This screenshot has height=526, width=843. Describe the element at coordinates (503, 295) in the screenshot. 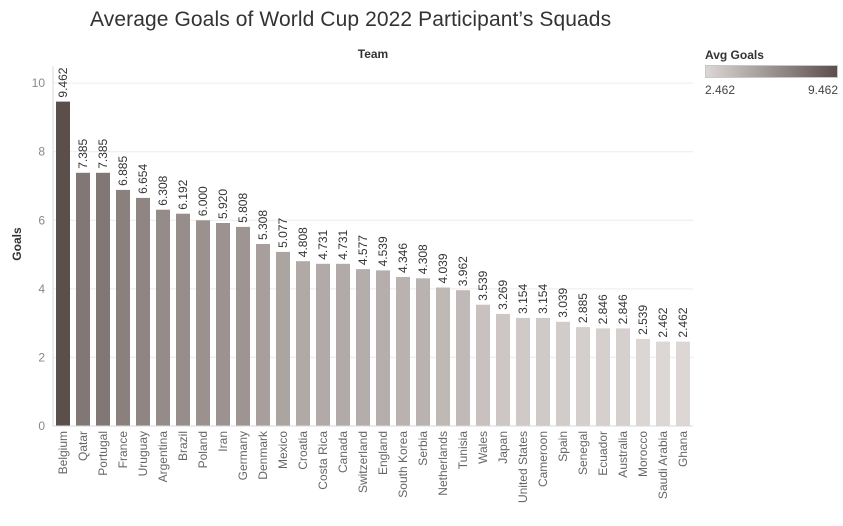

I see `bar-value-label: 3.269` at that location.